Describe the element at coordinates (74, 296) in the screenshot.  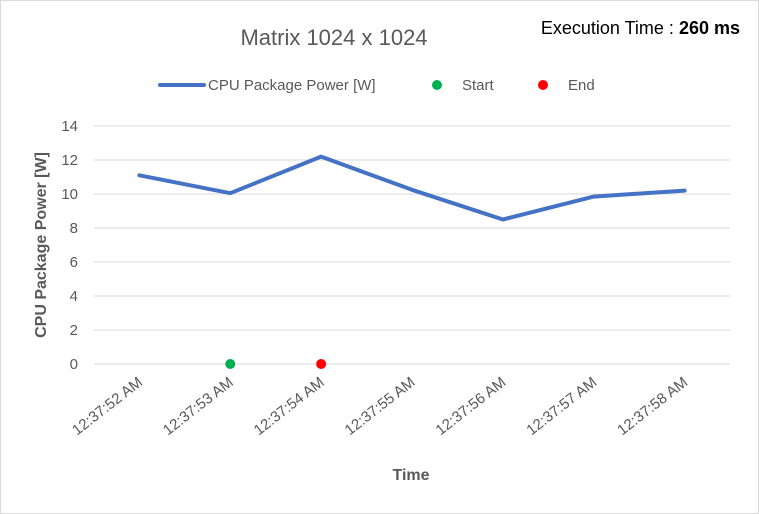
I see `y-tick-label: 4` at that location.